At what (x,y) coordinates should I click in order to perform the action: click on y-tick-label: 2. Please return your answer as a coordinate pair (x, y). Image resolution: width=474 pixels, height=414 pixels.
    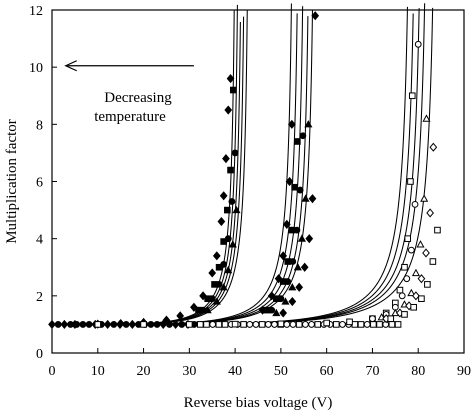
    Looking at the image, I should click on (39, 297).